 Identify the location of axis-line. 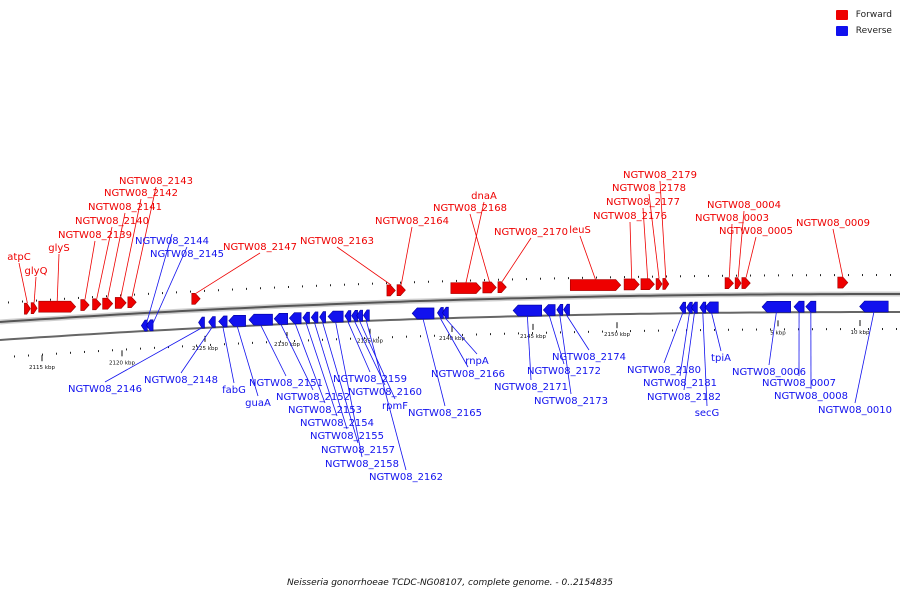
(450, 308).